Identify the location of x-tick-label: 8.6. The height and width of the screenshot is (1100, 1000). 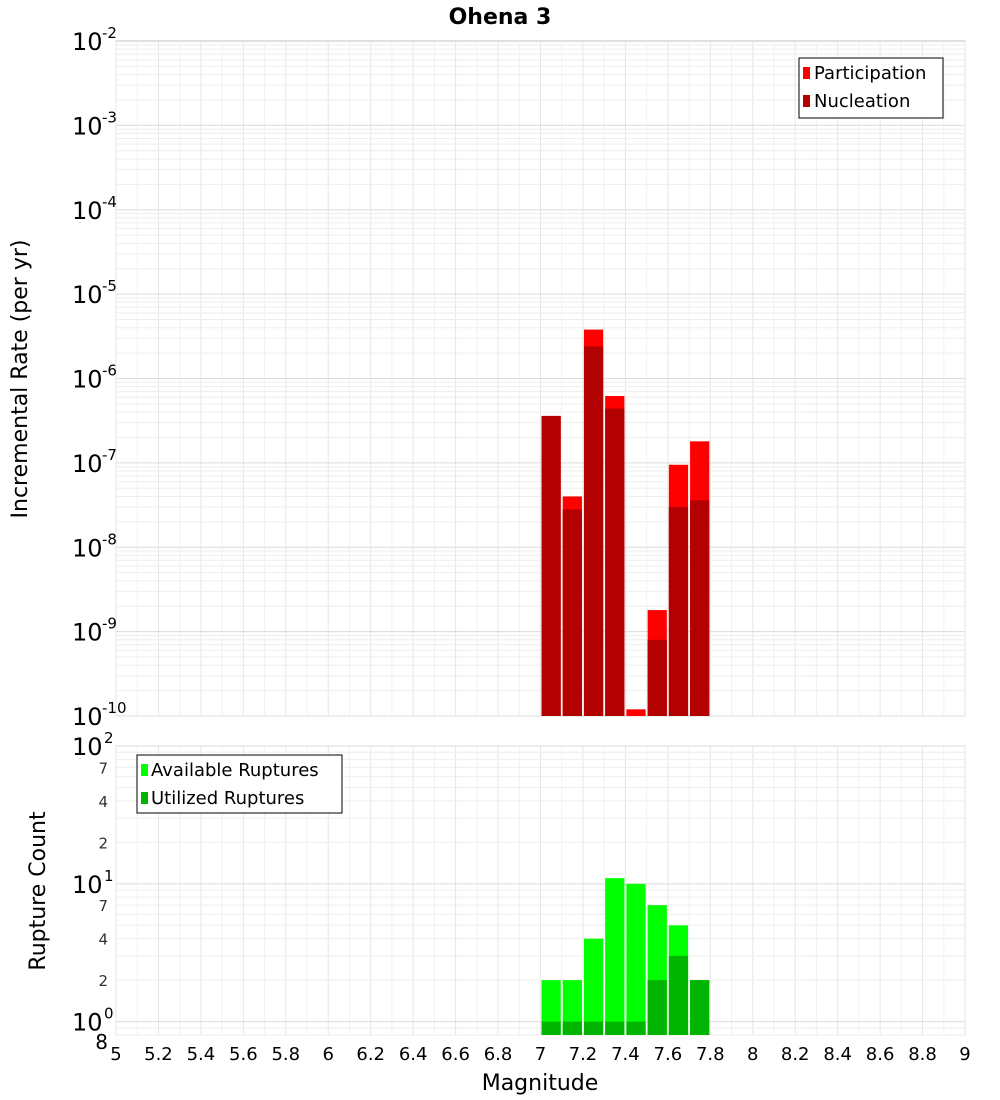
(880, 1054).